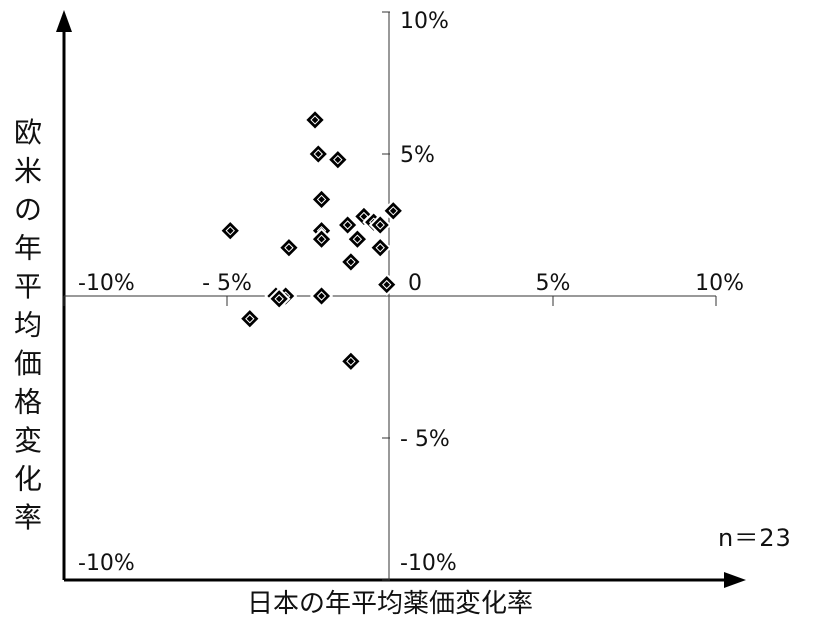  I want to click on y-axis-title-char: 米, so click(28, 171).